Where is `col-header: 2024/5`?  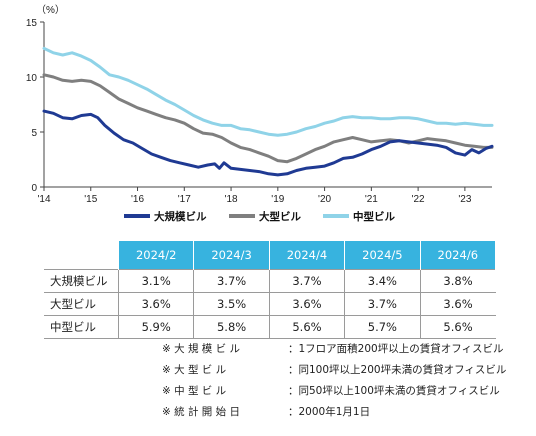
col-header: 2024/5 is located at coordinates (382, 255).